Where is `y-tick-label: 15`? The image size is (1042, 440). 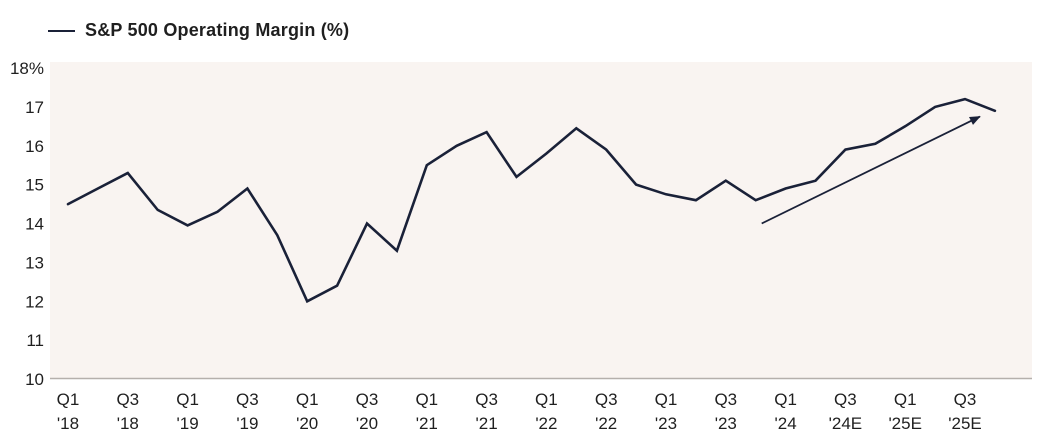 y-tick-label: 15 is located at coordinates (34, 185).